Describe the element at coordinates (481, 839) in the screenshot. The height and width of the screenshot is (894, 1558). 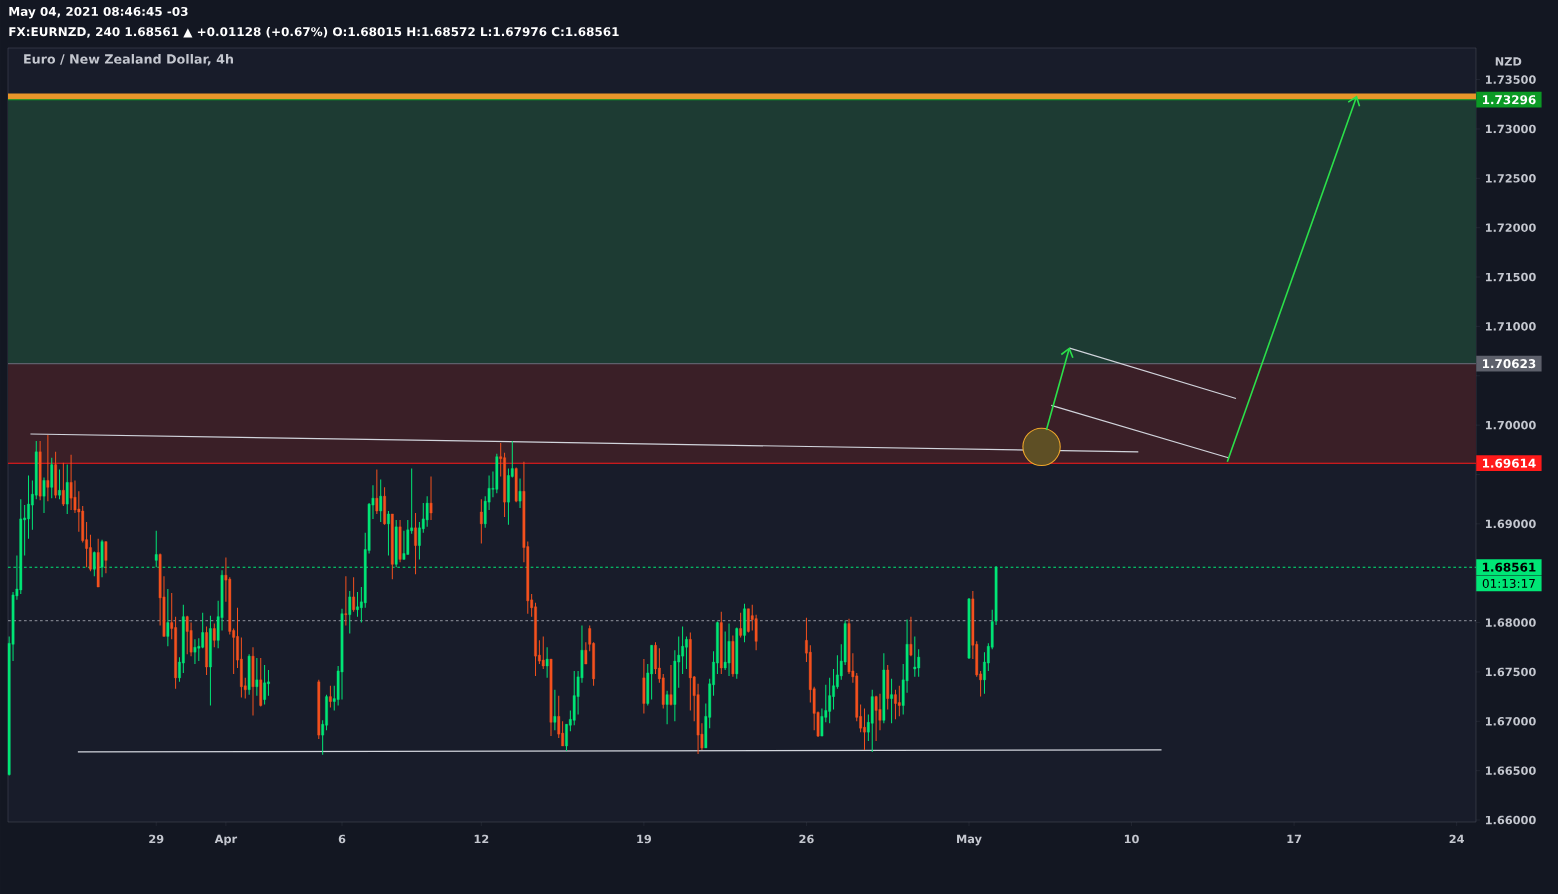
I see `x-tick-label: 12` at that location.